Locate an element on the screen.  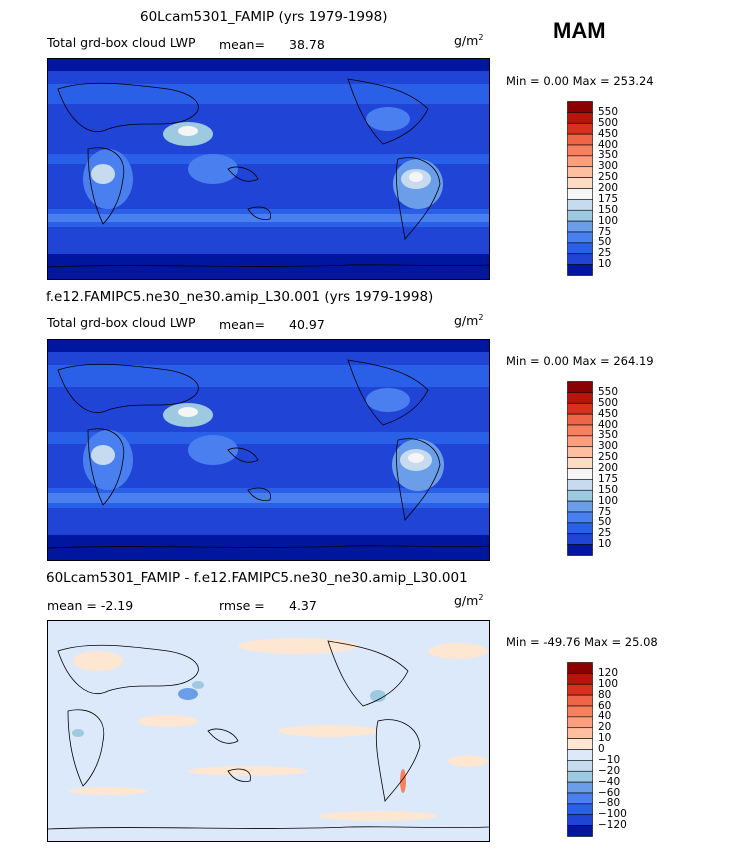
panel-2-mean-label: mean= is located at coordinates (242, 324).